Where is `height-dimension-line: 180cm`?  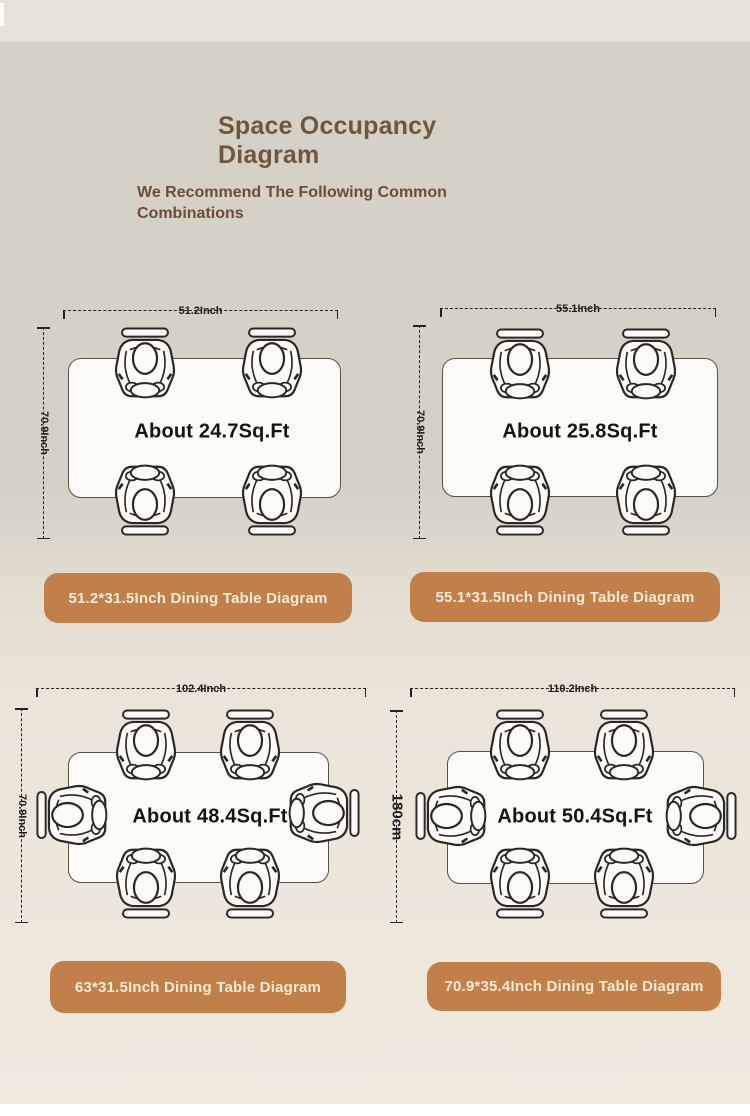 height-dimension-line: 180cm is located at coordinates (397, 816).